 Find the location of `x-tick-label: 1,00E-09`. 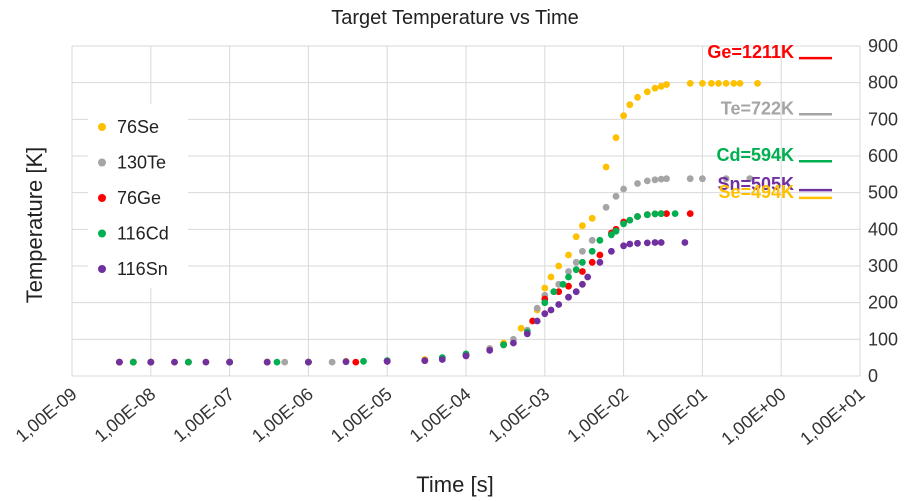

x-tick-label: 1,00E-09 is located at coordinates (46, 415).